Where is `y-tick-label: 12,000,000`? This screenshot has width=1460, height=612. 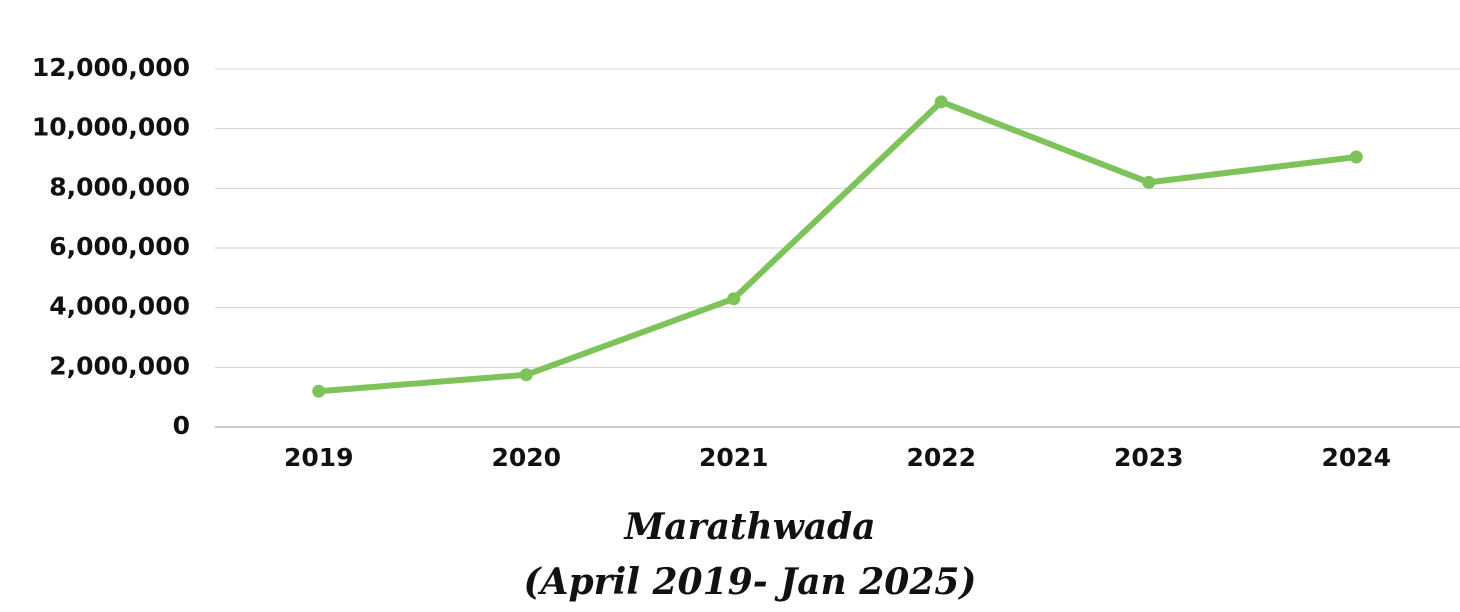
y-tick-label: 12,000,000 is located at coordinates (111, 67).